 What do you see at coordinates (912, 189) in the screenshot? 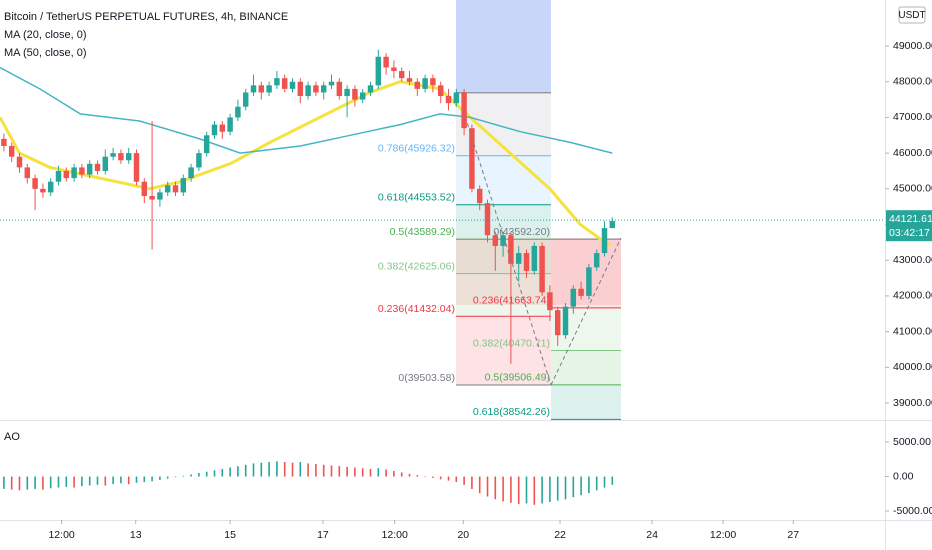
I see `y-tick-label: 45000.00` at bounding box center [912, 189].